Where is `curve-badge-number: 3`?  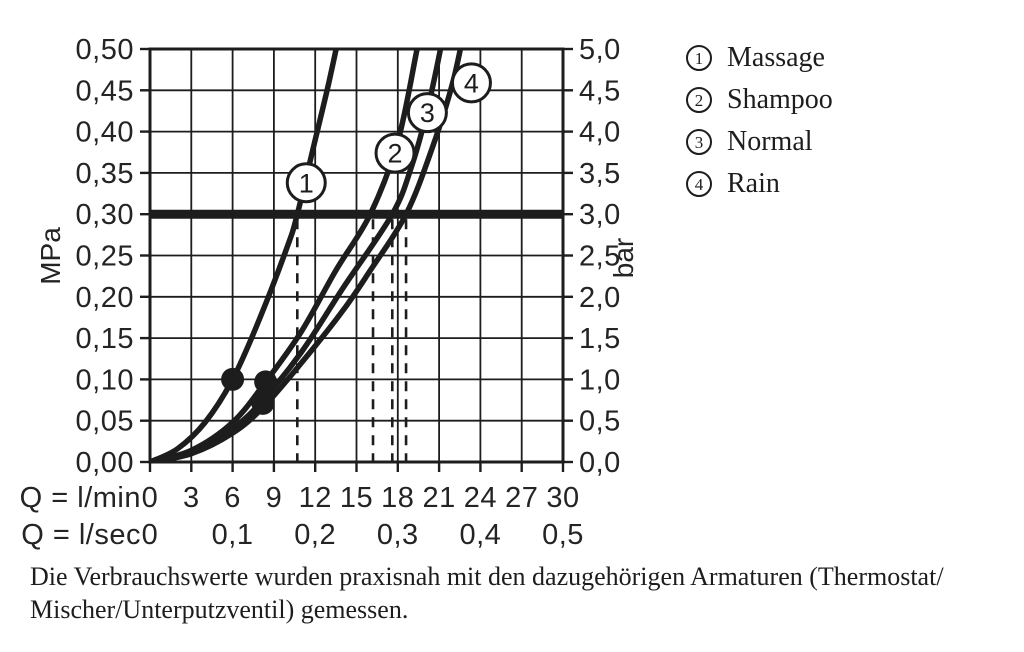
curve-badge-number: 3 is located at coordinates (427, 113).